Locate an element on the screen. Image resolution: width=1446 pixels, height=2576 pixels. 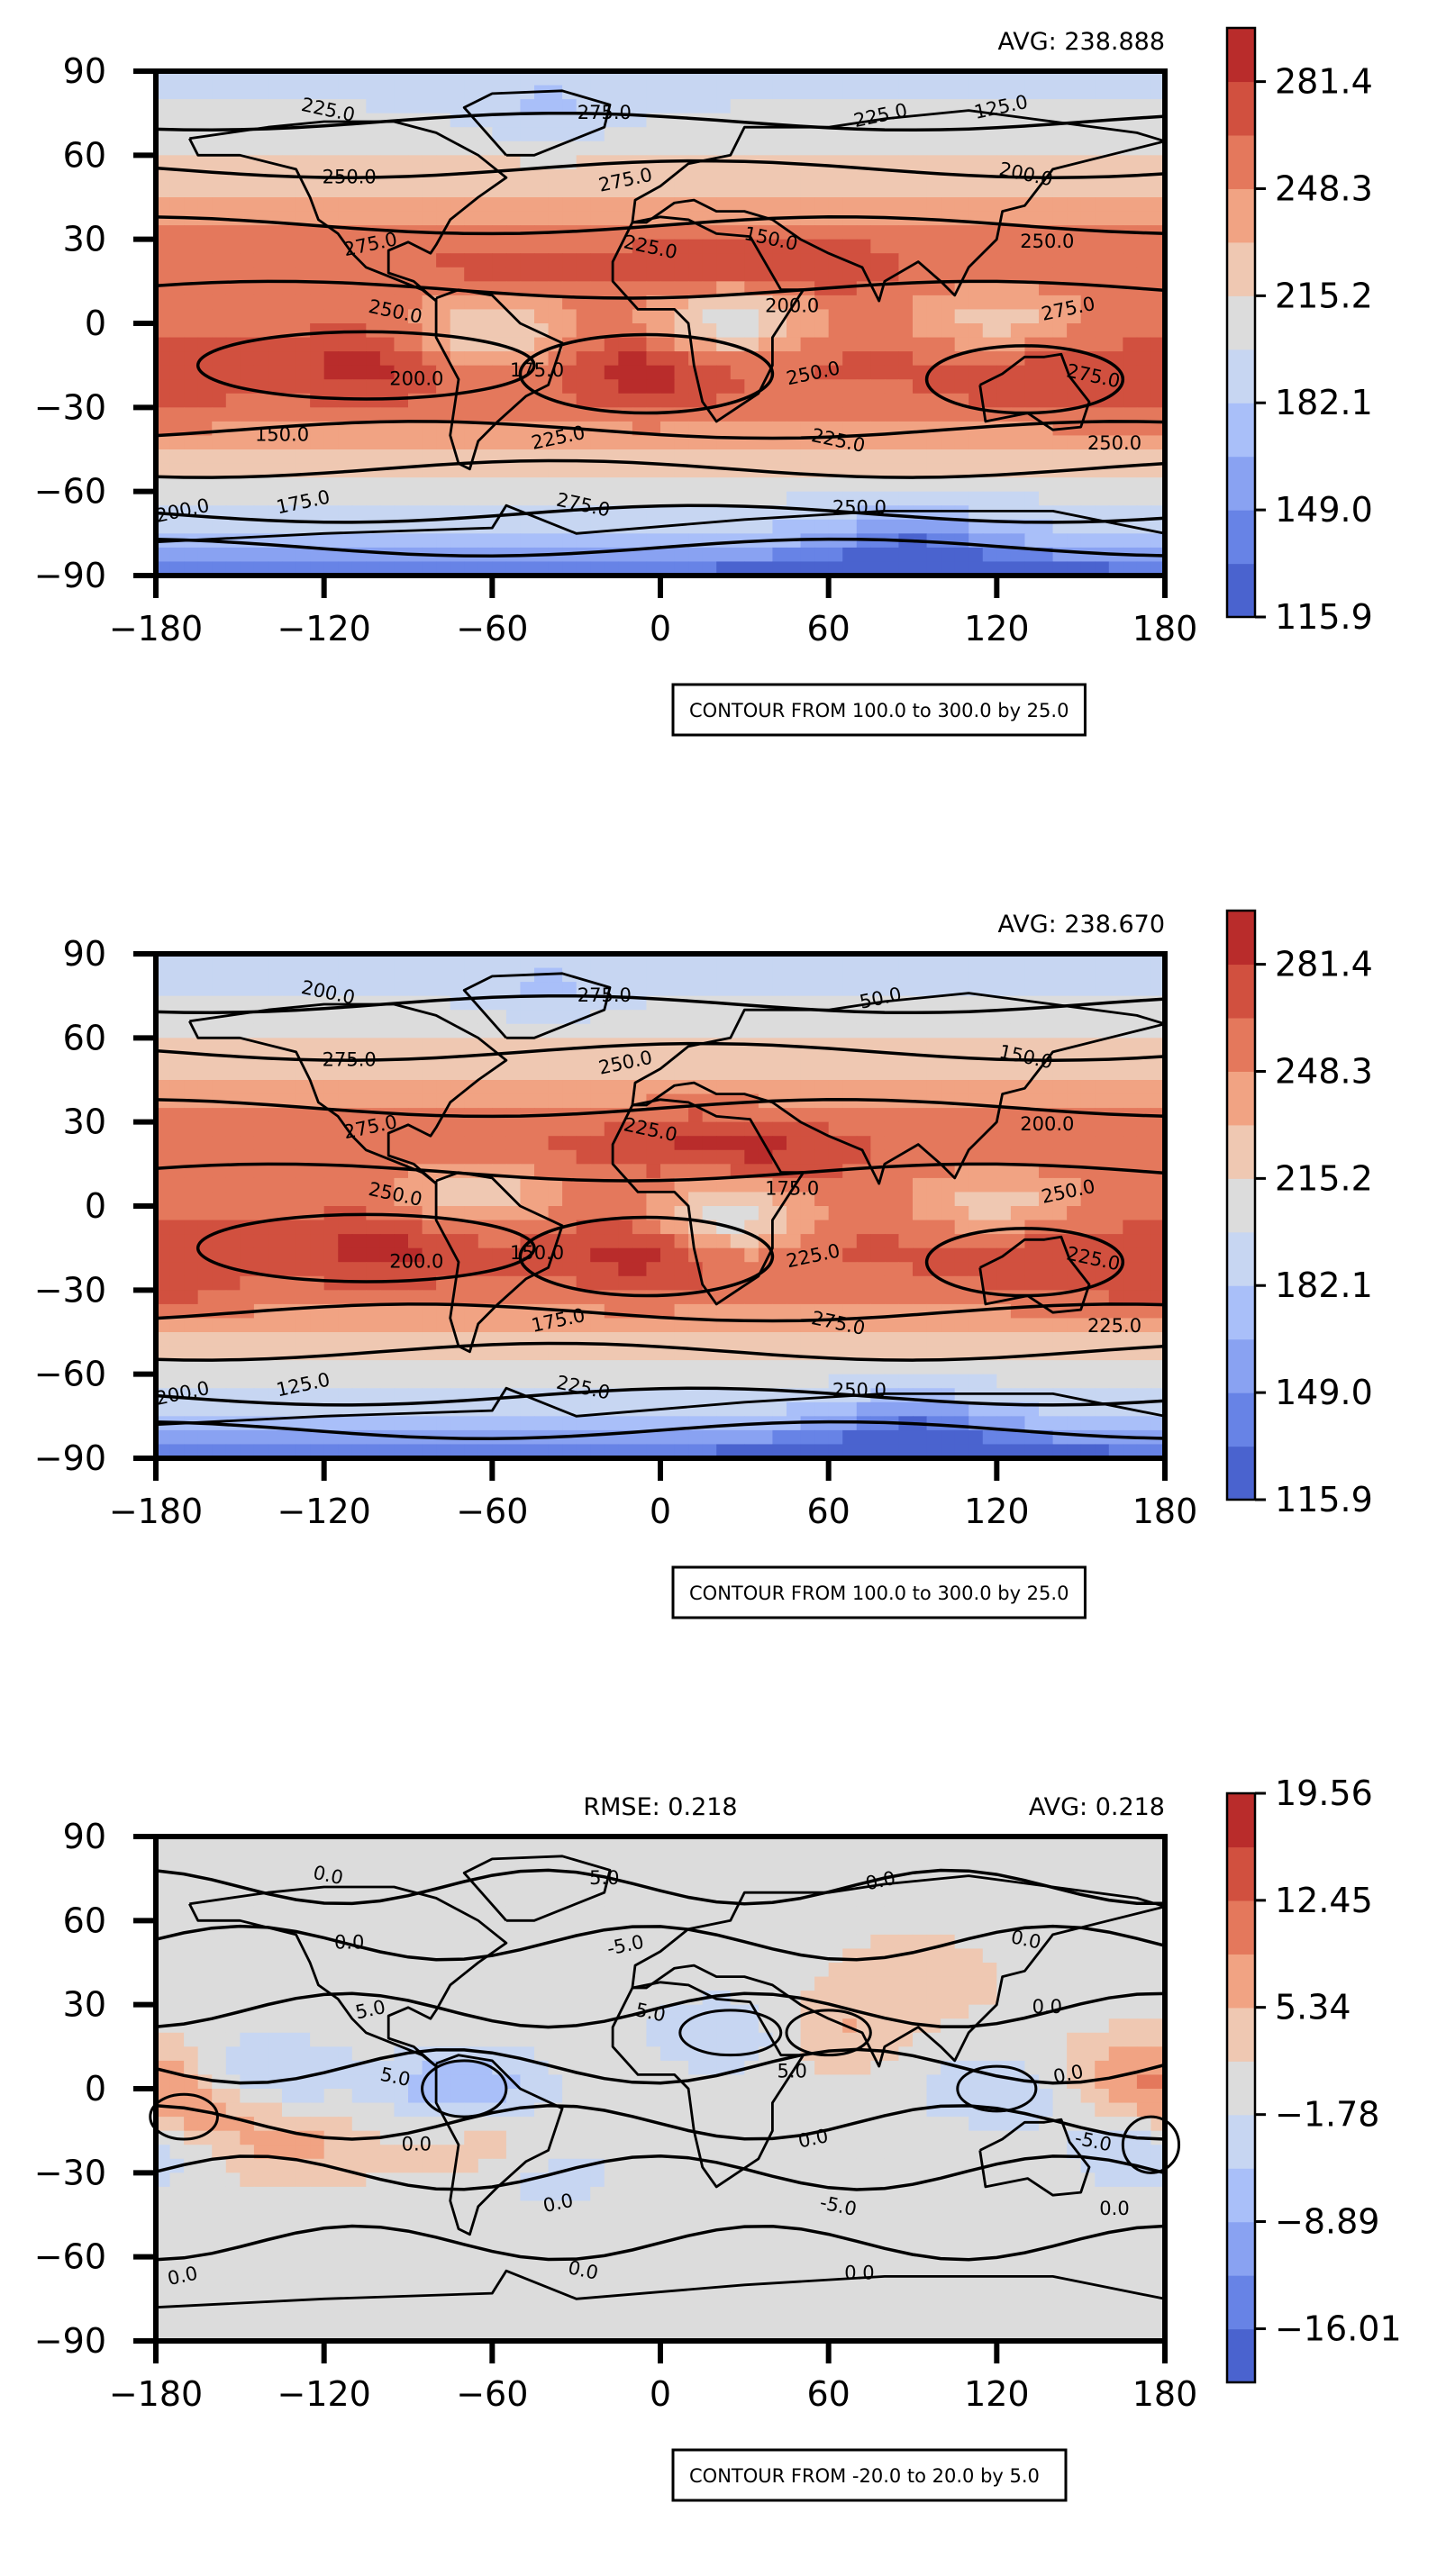
colorbar-segment is located at coordinates (1241, 269).